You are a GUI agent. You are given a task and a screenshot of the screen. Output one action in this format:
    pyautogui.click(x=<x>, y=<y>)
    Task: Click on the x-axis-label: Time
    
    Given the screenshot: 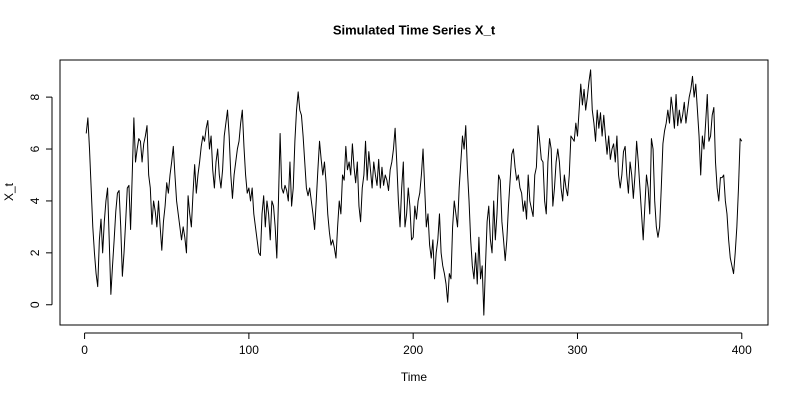 What is the action you would take?
    pyautogui.click(x=414, y=377)
    